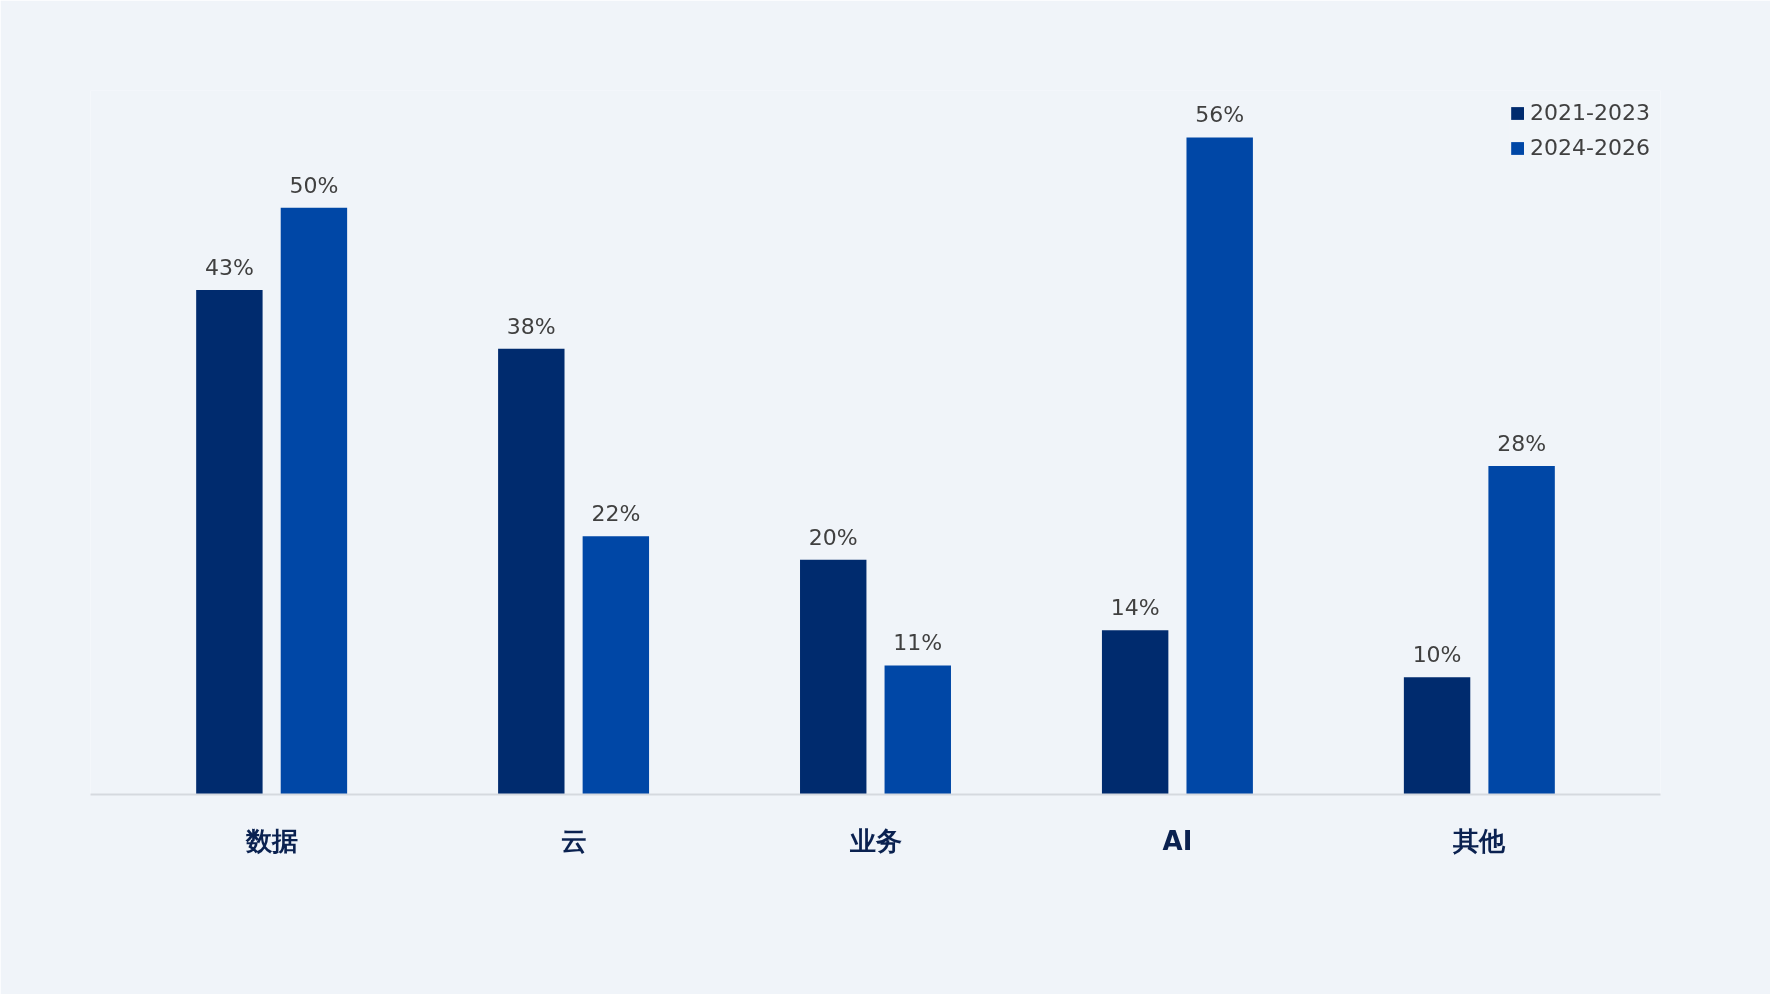 The width and height of the screenshot is (1770, 994). What do you see at coordinates (531, 326) in the screenshot?
I see `data-label: 38%` at bounding box center [531, 326].